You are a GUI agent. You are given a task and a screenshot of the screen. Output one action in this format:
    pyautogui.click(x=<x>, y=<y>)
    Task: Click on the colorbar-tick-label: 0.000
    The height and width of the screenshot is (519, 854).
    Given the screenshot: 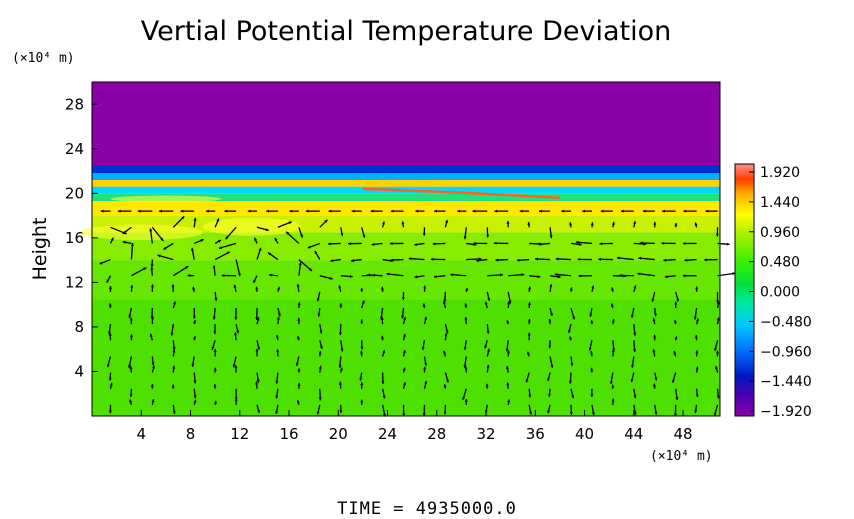 What is the action you would take?
    pyautogui.click(x=780, y=293)
    